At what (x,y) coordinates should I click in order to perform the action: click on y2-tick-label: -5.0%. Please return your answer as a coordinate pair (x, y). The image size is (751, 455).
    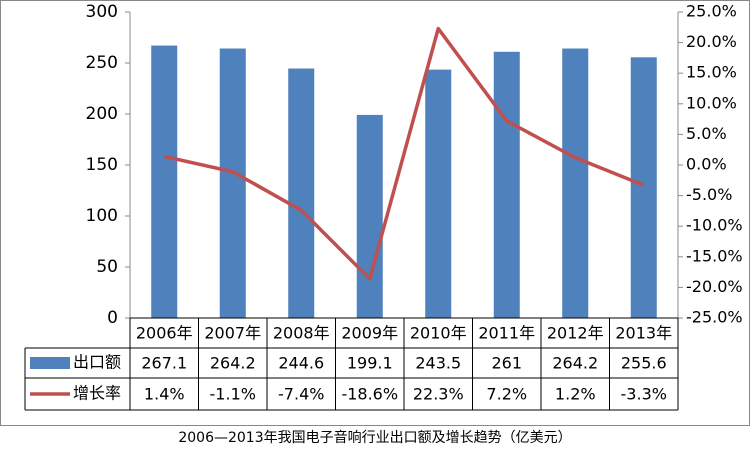
    Looking at the image, I should click on (709, 194).